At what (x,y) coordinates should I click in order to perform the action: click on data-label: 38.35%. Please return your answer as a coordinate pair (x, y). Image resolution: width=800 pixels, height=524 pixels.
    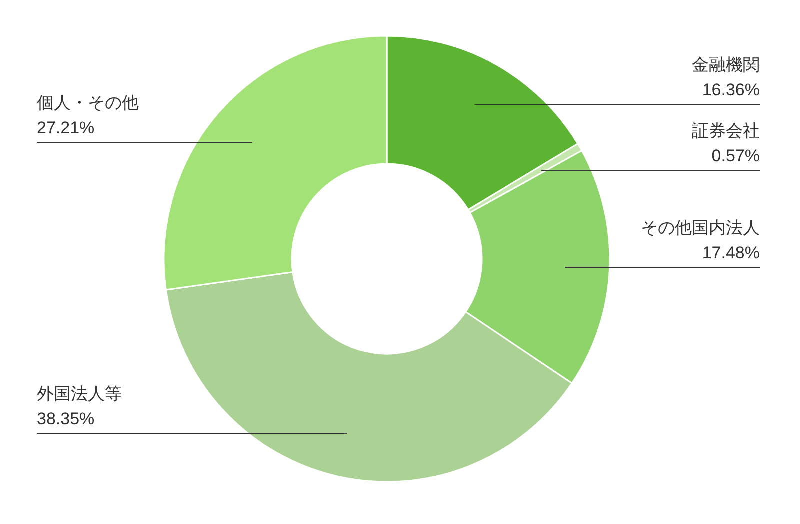
    Looking at the image, I should click on (66, 419).